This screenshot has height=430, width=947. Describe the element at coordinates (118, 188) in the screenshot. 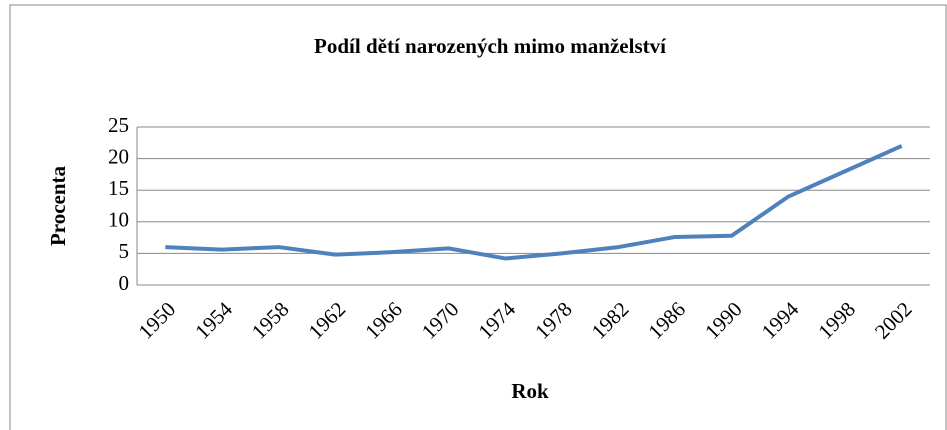

I see `y-tick-label: 15` at that location.